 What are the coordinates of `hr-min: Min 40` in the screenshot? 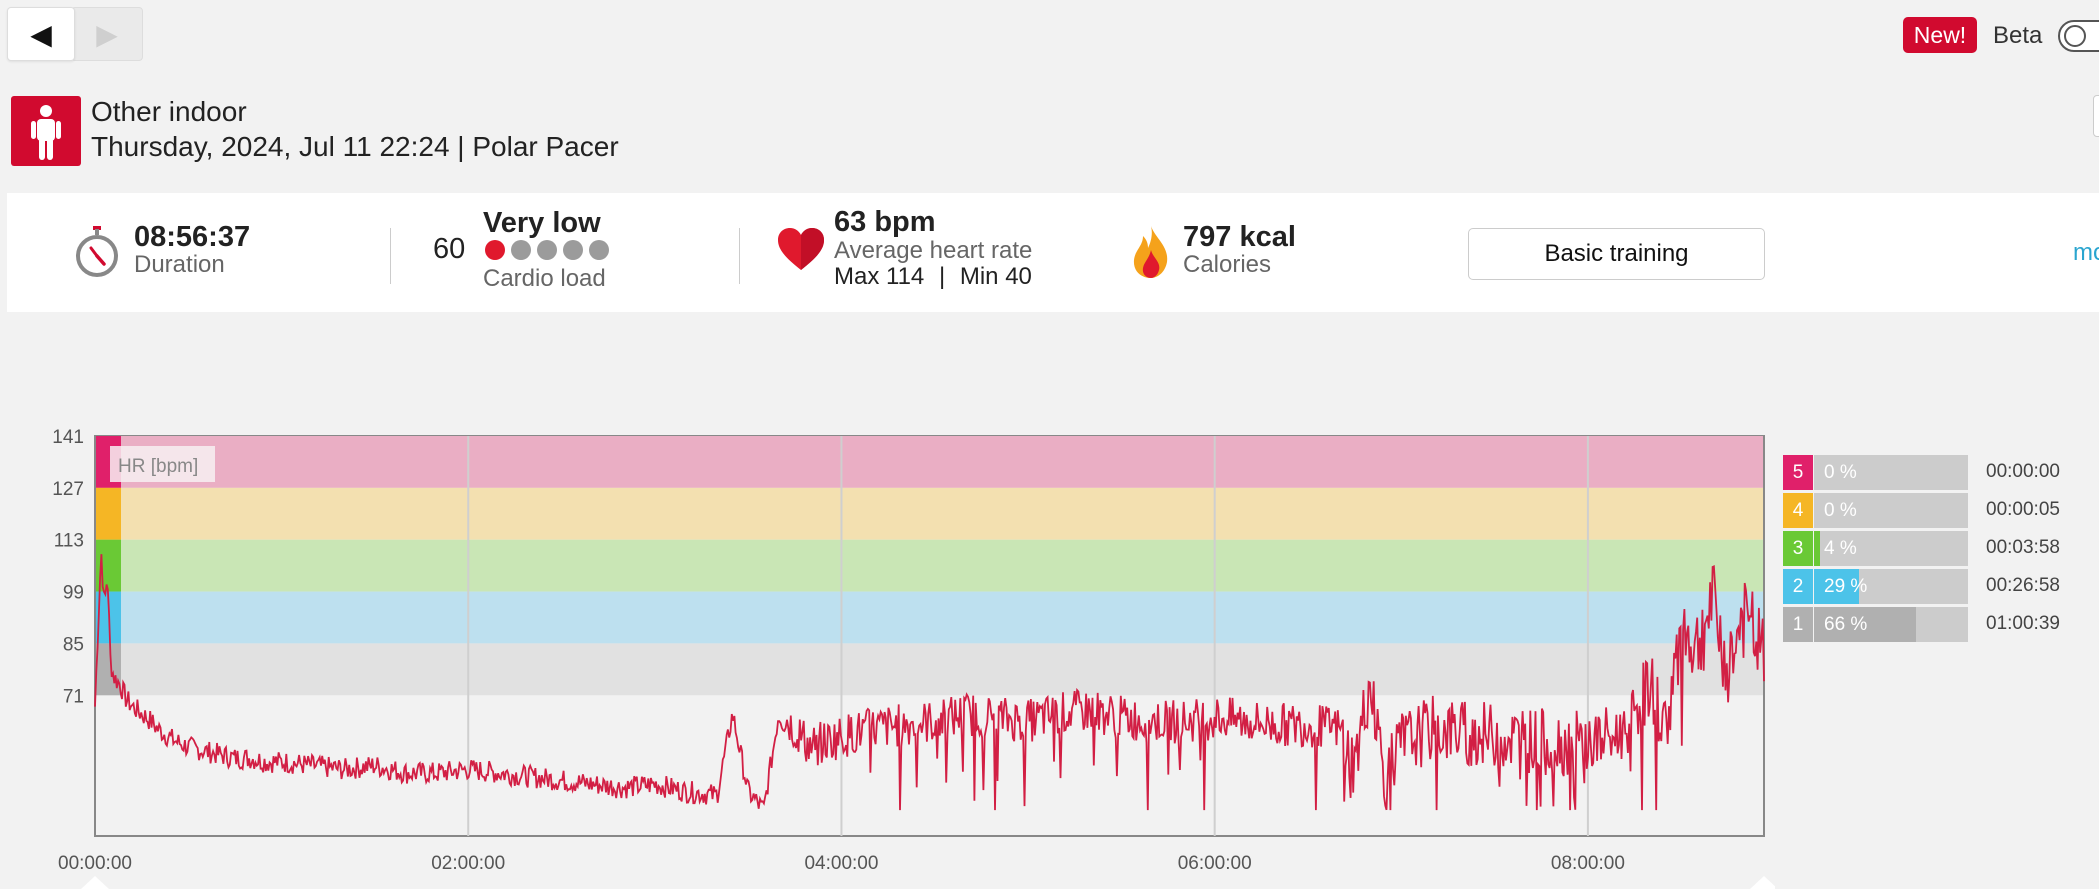 It's located at (995, 276).